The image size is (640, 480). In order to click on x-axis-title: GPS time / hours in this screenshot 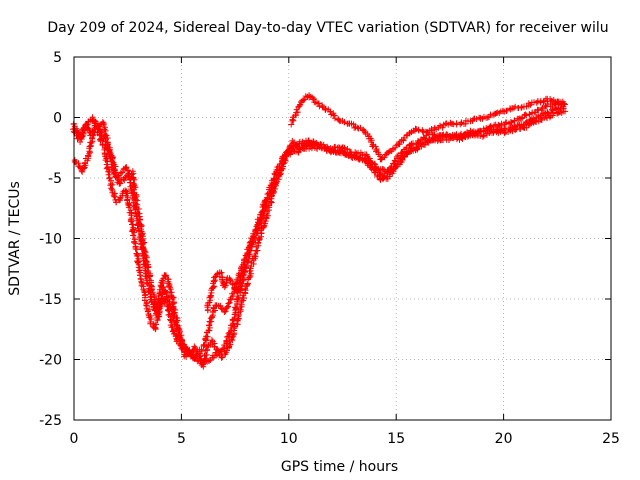, I will do `click(339, 467)`.